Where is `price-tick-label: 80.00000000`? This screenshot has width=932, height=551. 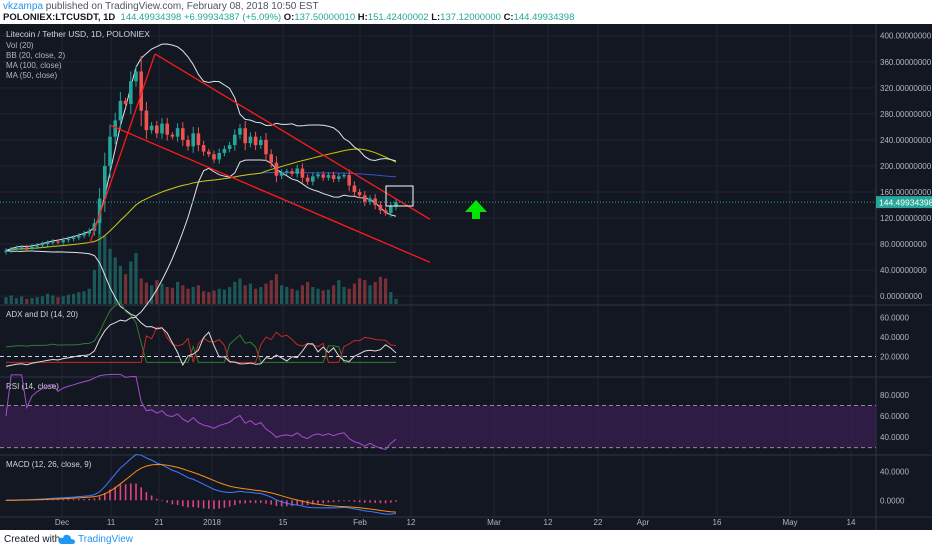 price-tick-label: 80.00000000 is located at coordinates (903, 244).